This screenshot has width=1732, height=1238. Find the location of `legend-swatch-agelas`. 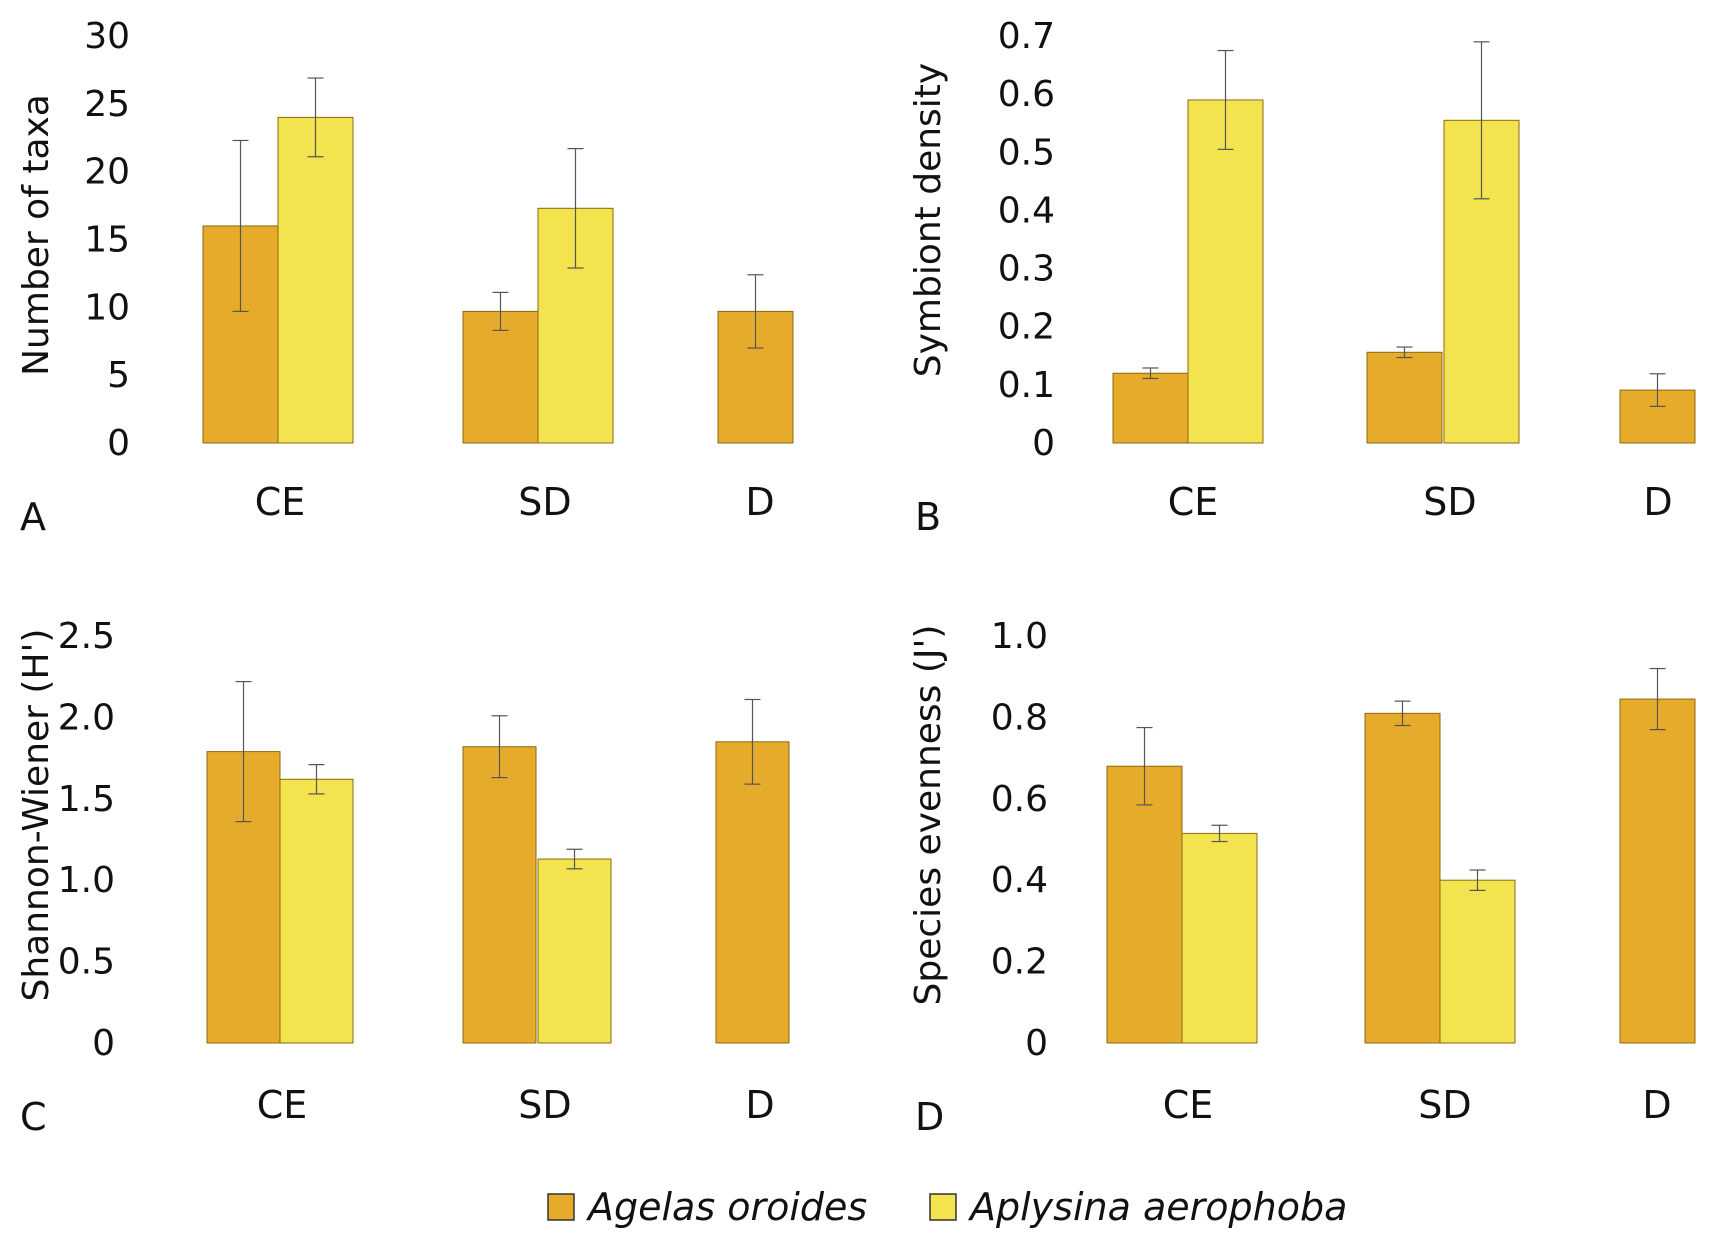

legend-swatch-agelas is located at coordinates (561, 1207).